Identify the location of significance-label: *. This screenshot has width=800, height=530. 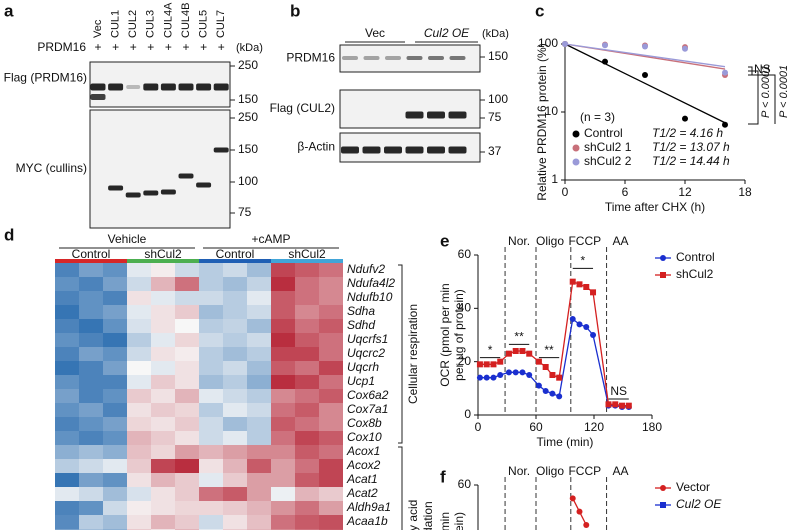
(583, 261).